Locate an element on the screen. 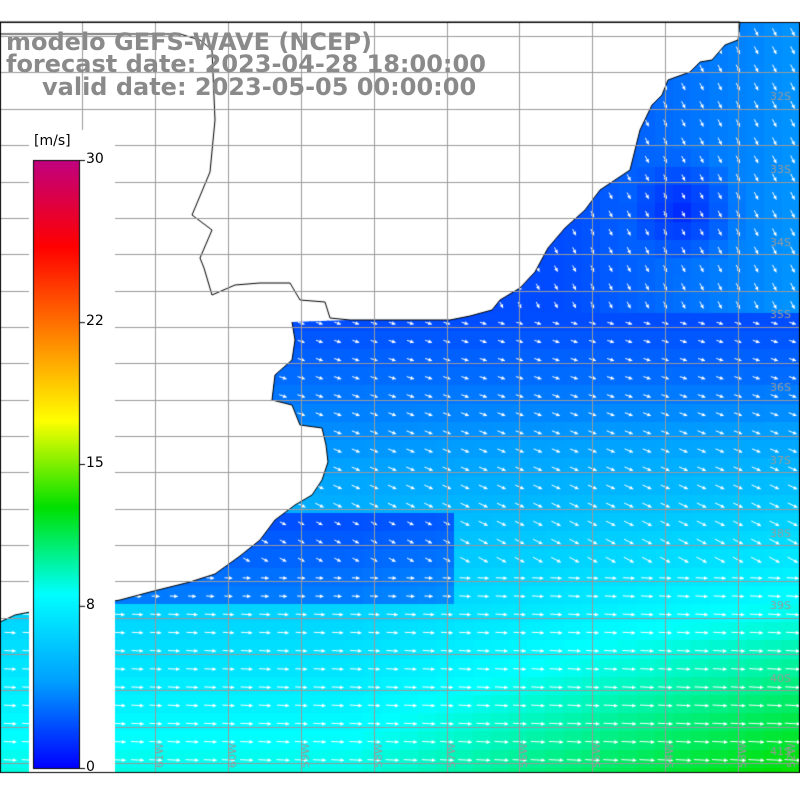 The image size is (800, 800). title-valid-date: valid date: 2023-05-05 00:00:00 is located at coordinates (259, 87).